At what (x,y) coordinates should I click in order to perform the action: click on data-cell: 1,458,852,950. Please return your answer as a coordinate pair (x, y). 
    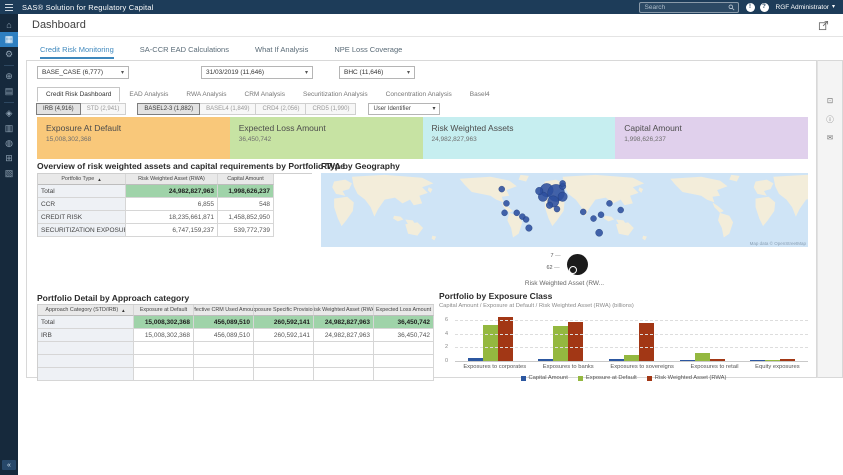
    Looking at the image, I should click on (246, 217).